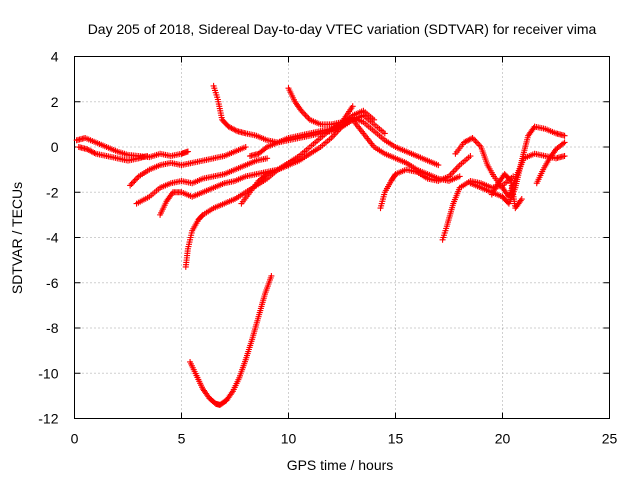 Image resolution: width=640 pixels, height=480 pixels. Describe the element at coordinates (52, 192) in the screenshot. I see `y-tick-label: -2` at that location.